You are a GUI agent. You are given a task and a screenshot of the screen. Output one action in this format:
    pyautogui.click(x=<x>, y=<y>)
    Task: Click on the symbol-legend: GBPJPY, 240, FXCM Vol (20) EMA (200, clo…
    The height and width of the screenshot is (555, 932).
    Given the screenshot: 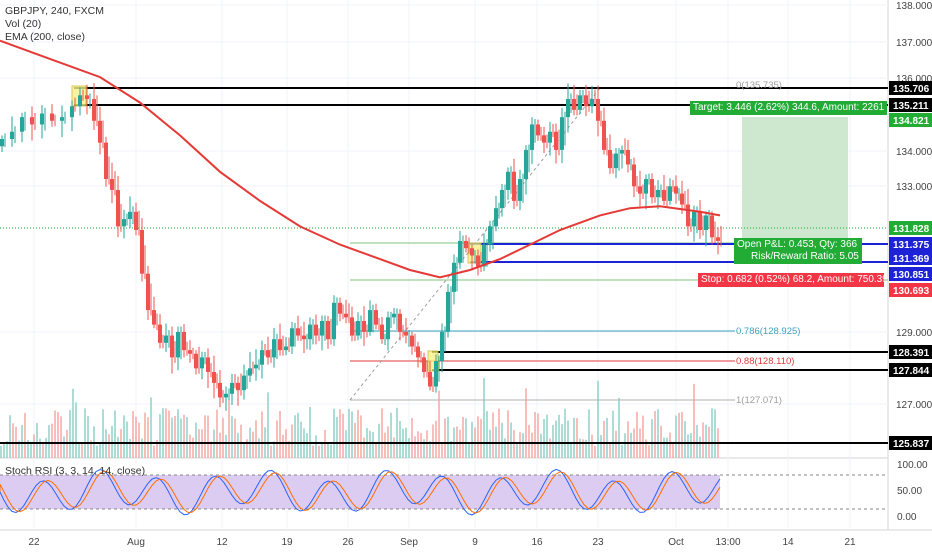 What is the action you would take?
    pyautogui.click(x=54, y=24)
    